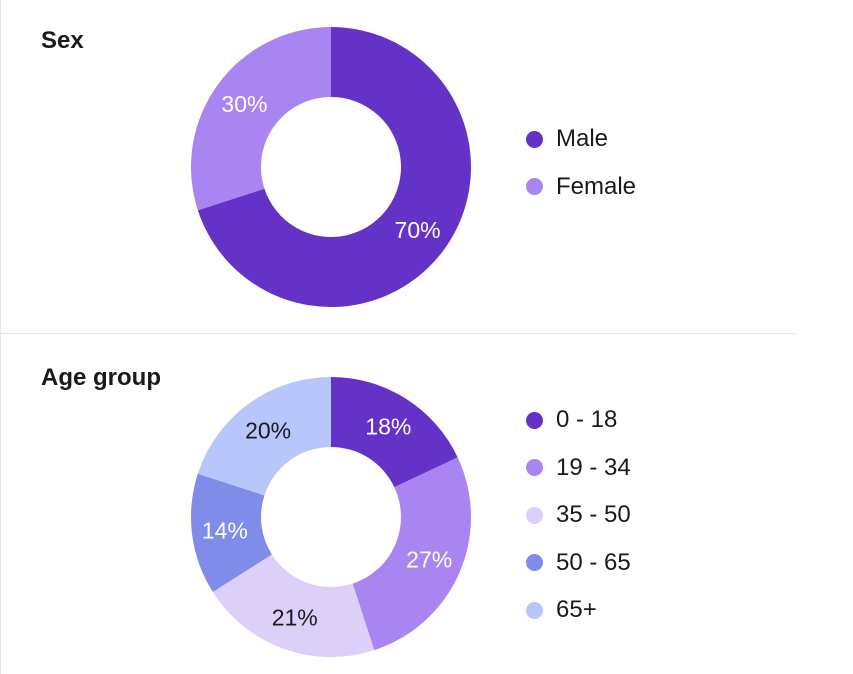 The image size is (853, 674). I want to click on age-group-slice-label-19-34: 27%, so click(429, 559).